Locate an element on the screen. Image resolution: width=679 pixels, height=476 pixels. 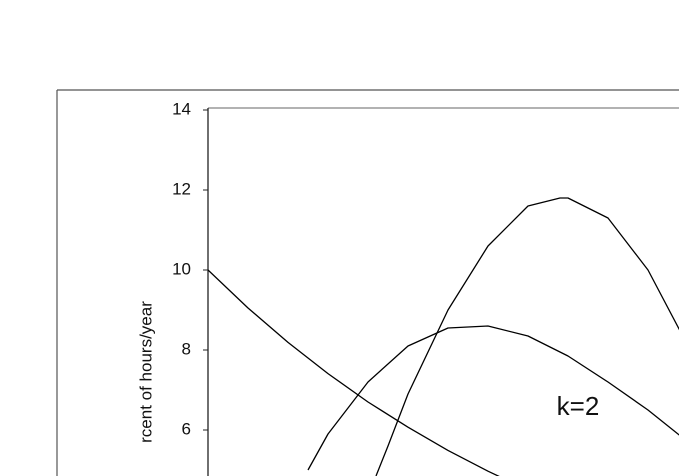
y-axis-label: rcent of hours/year is located at coordinates (145, 372).